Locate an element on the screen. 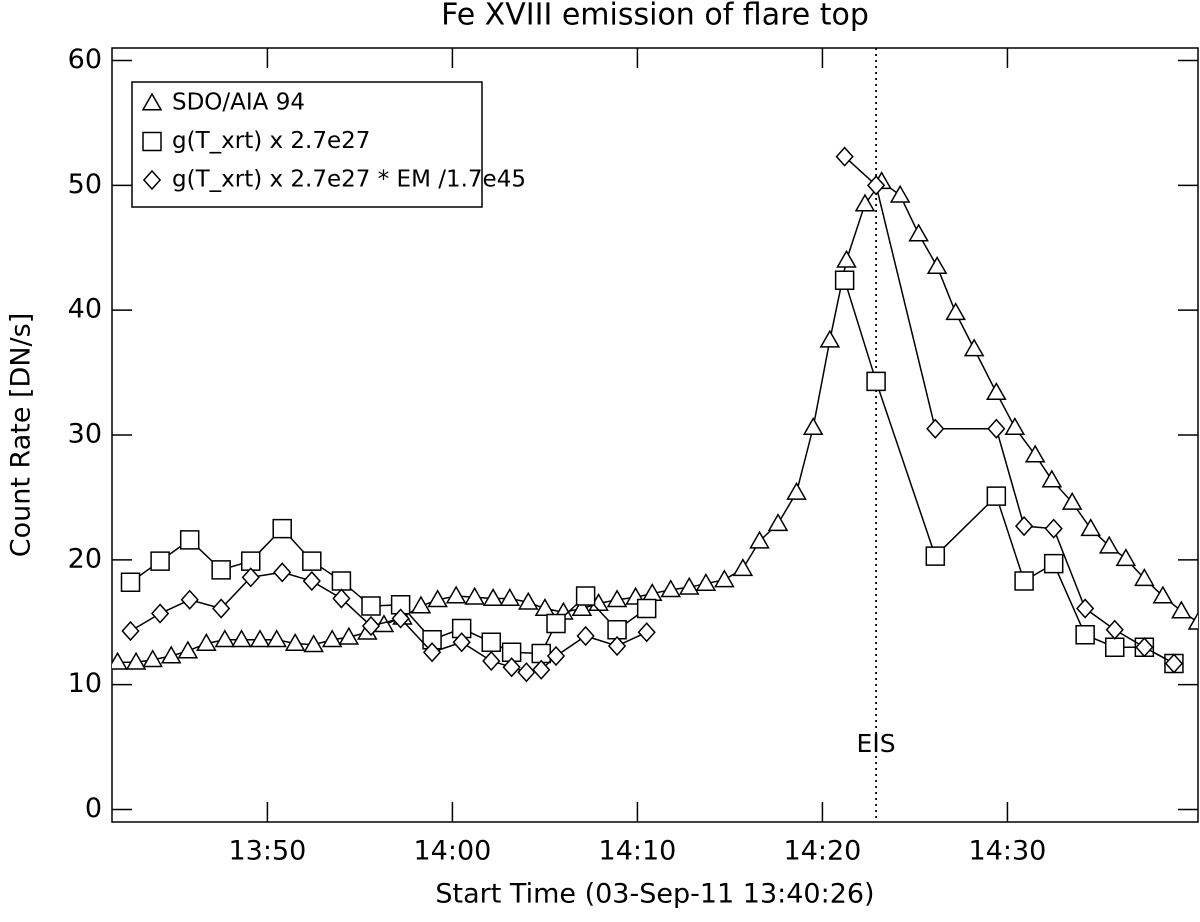 This screenshot has width=1200, height=922. y-tick-label: 60 is located at coordinates (85, 59).